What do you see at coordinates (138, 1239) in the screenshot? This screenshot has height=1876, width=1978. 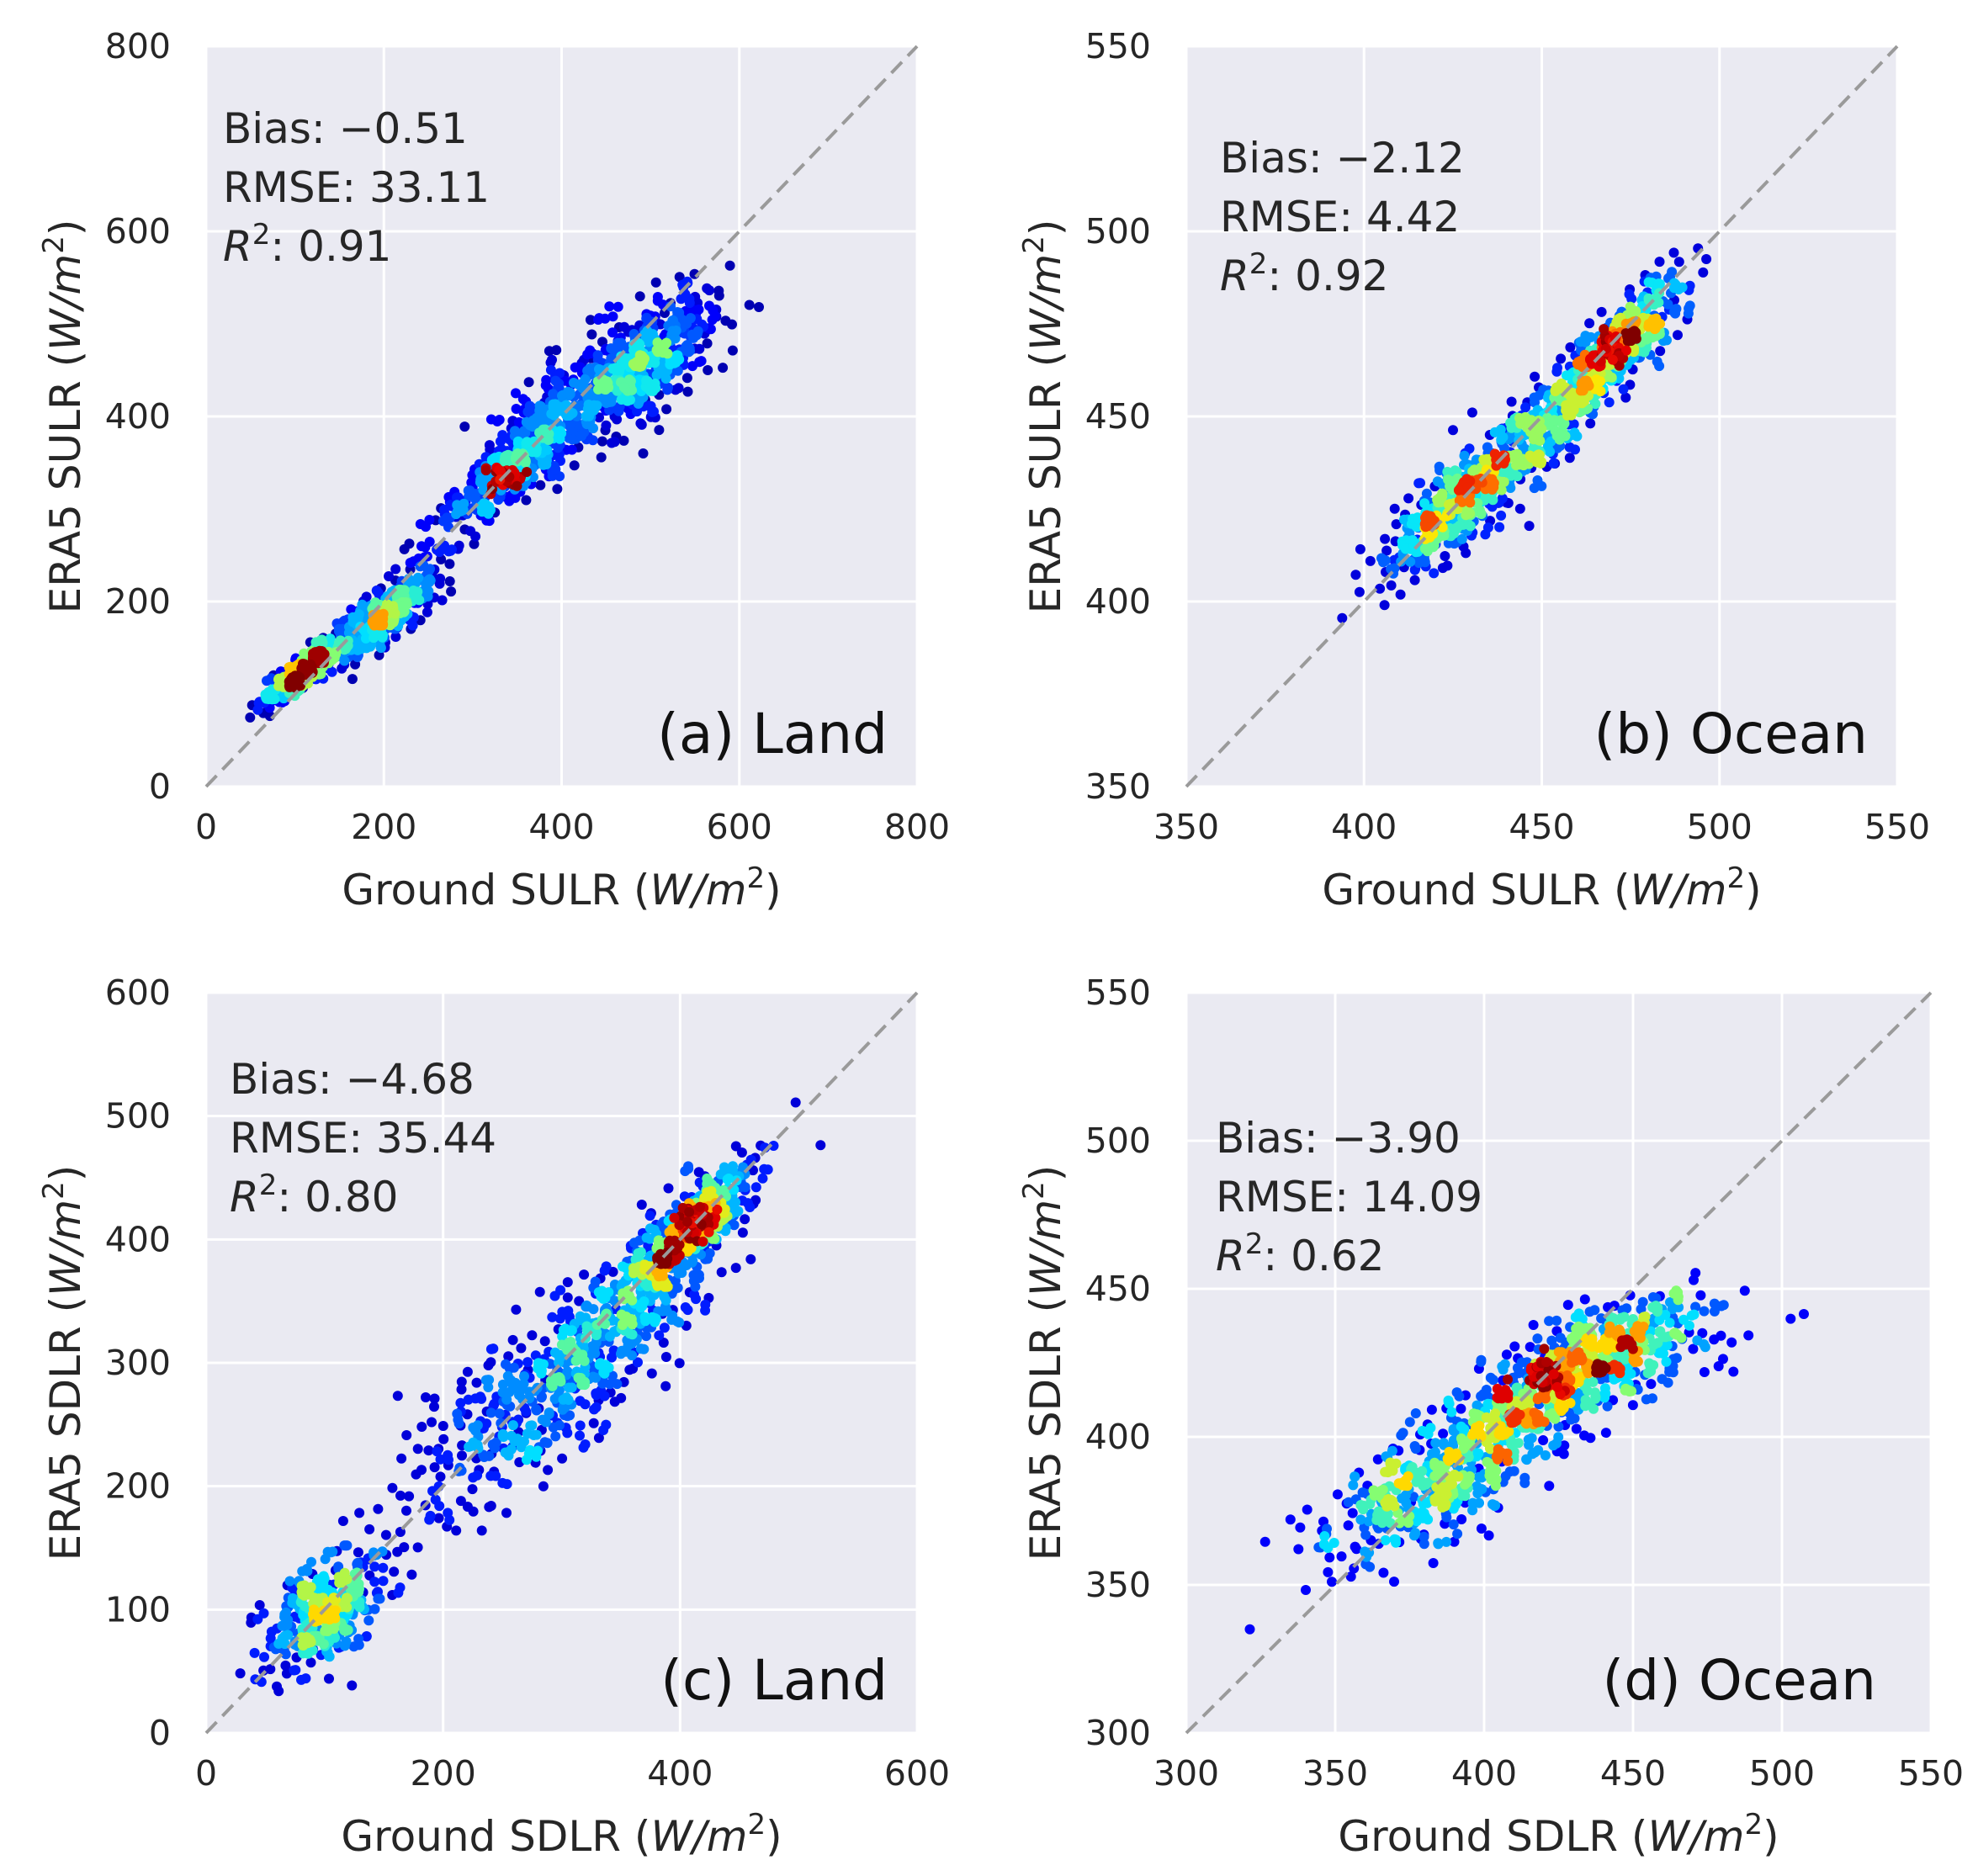 I see `panel-c-y-tick-label: 400` at bounding box center [138, 1239].